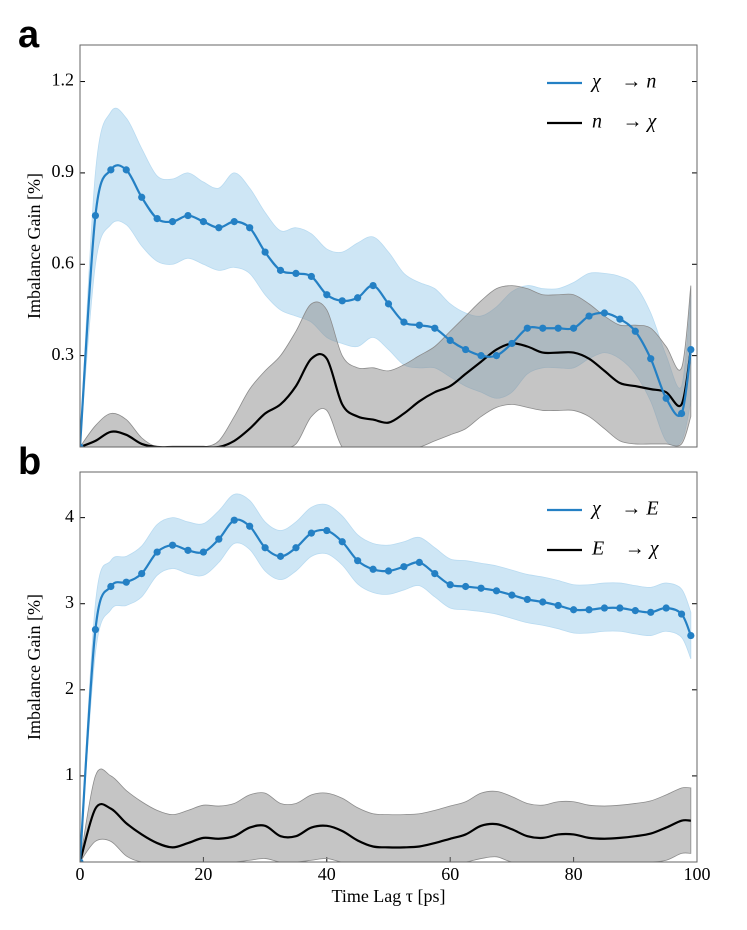 The image size is (747, 930). I want to click on x-tick-label: 60, so click(450, 874).